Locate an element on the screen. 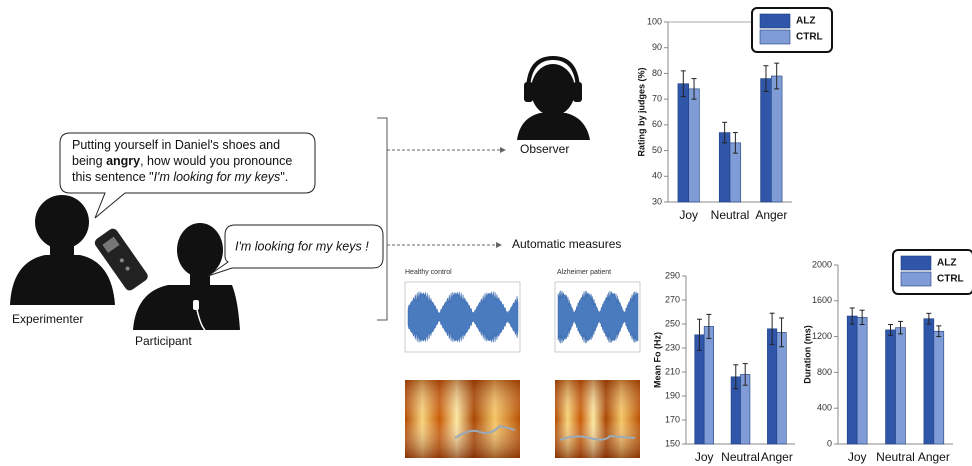 This screenshot has width=972, height=466. y-tick-label: 230 is located at coordinates (672, 347).